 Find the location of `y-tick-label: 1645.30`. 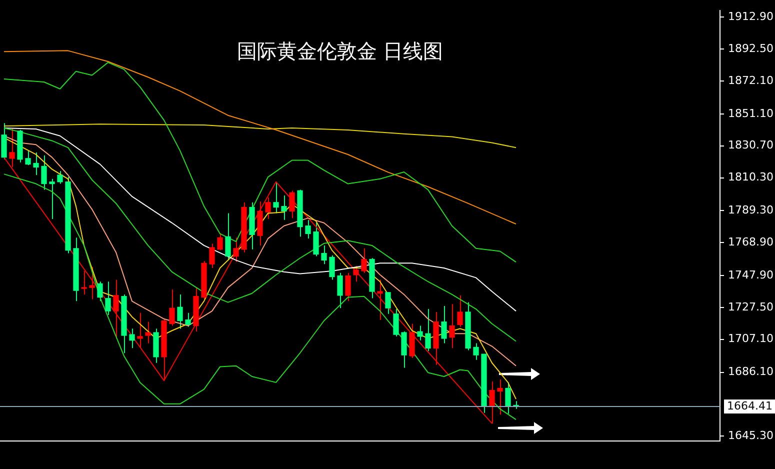

y-tick-label: 1645.30 is located at coordinates (751, 435).